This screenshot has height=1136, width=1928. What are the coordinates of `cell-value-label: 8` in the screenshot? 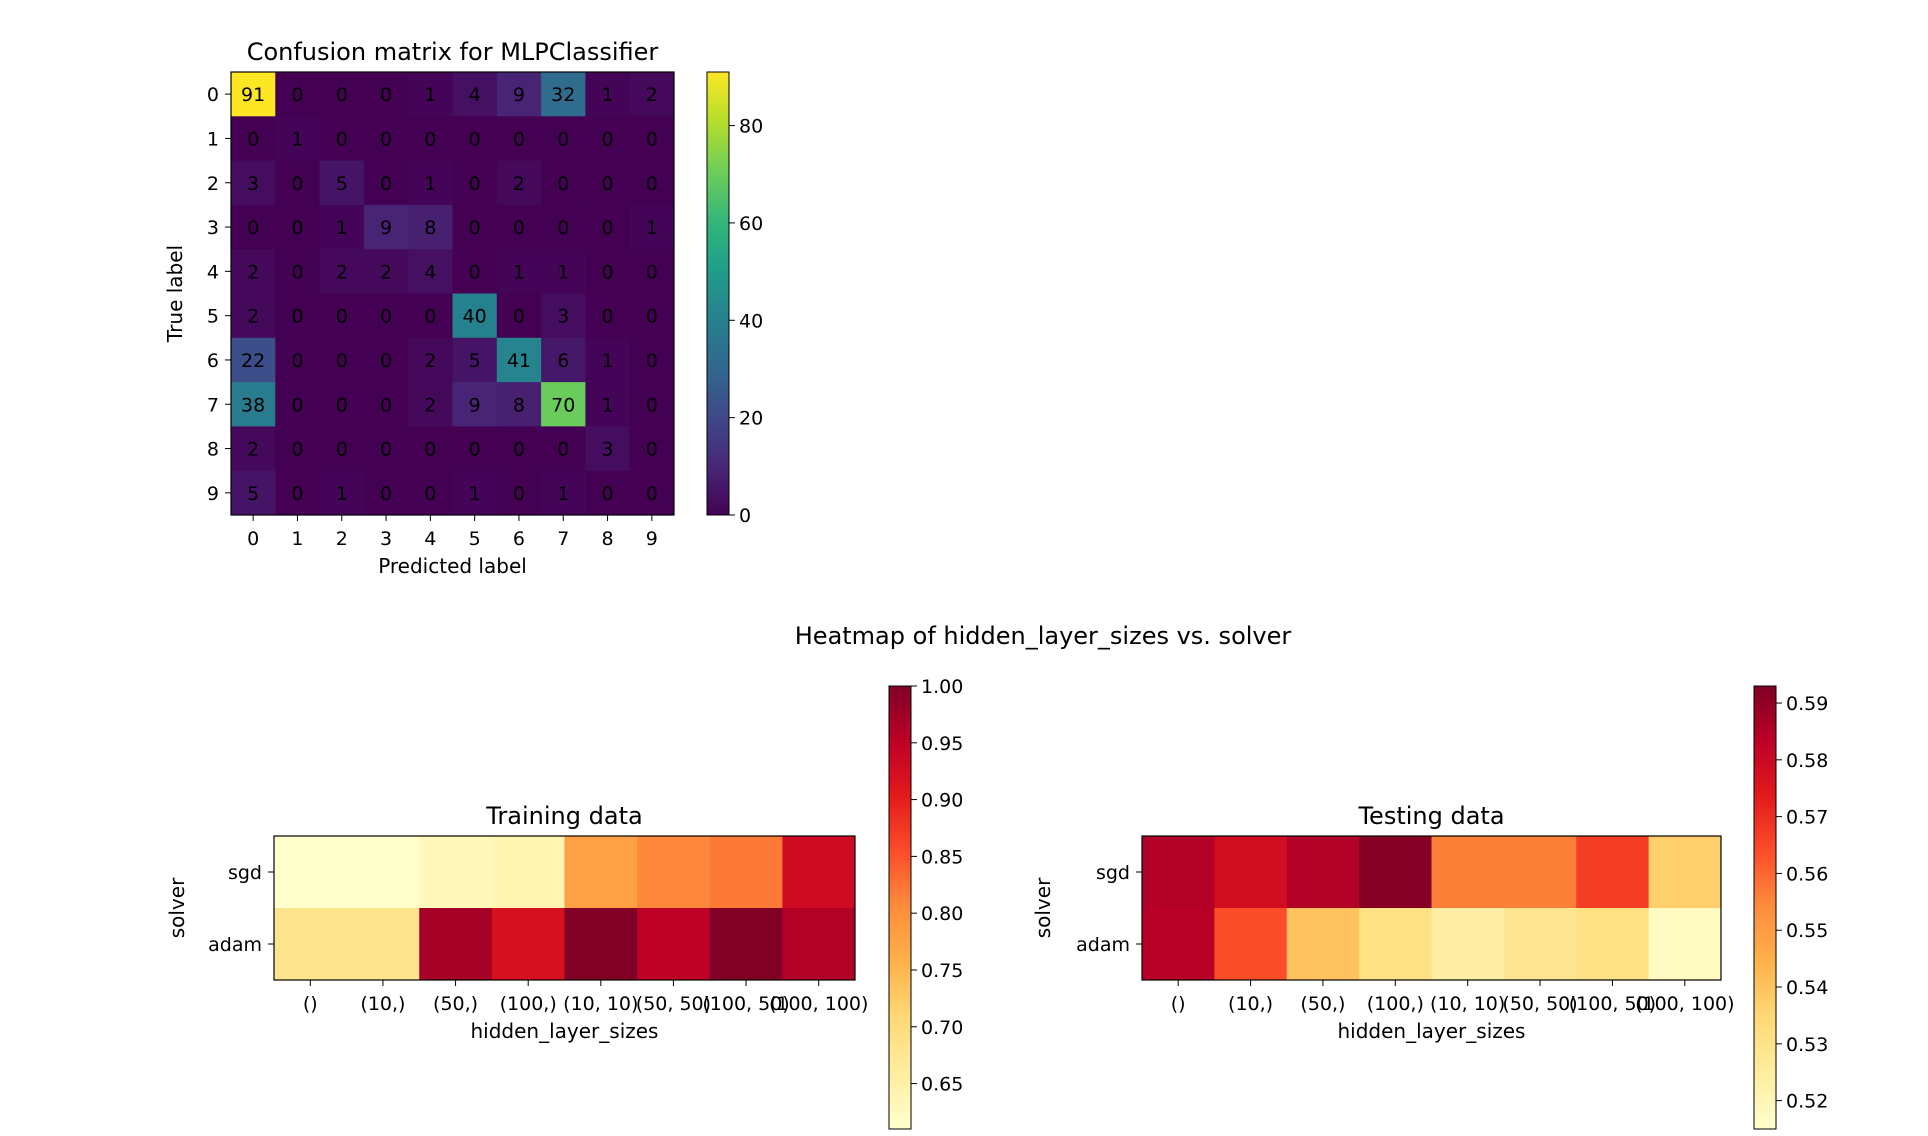 It's located at (430, 228).